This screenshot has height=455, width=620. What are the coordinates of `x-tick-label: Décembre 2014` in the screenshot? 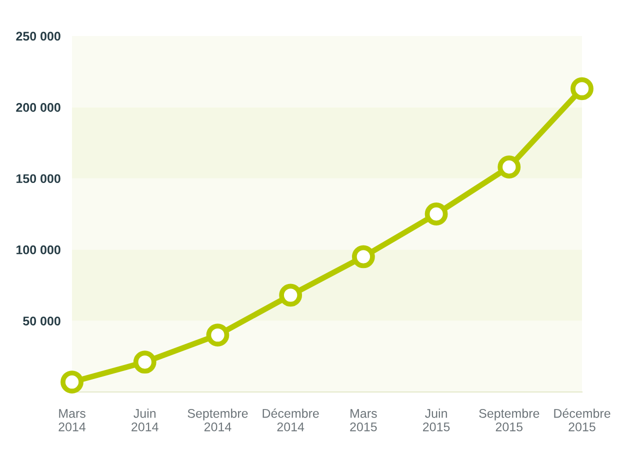 It's located at (290, 420).